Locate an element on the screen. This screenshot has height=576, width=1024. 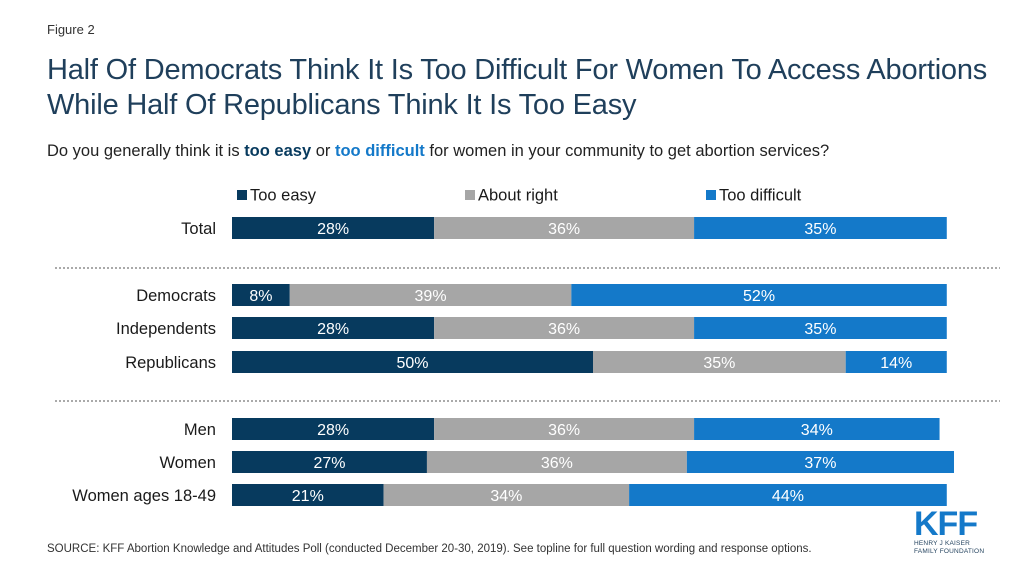
category-label: Independents is located at coordinates (166, 329).